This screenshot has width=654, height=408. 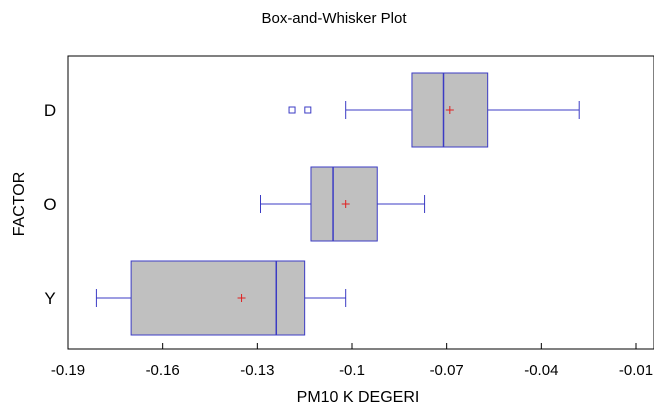 What do you see at coordinates (49, 298) in the screenshot?
I see `category-label: Y` at bounding box center [49, 298].